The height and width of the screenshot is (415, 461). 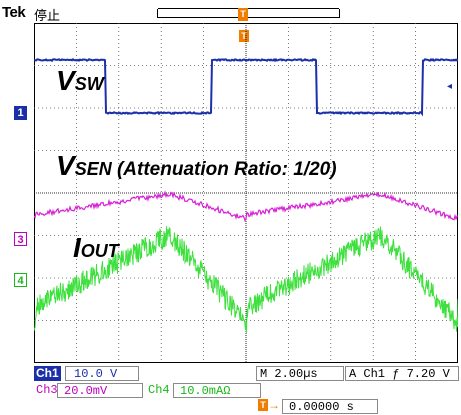 I want to click on acquisition-status: 停止, so click(x=47, y=14).